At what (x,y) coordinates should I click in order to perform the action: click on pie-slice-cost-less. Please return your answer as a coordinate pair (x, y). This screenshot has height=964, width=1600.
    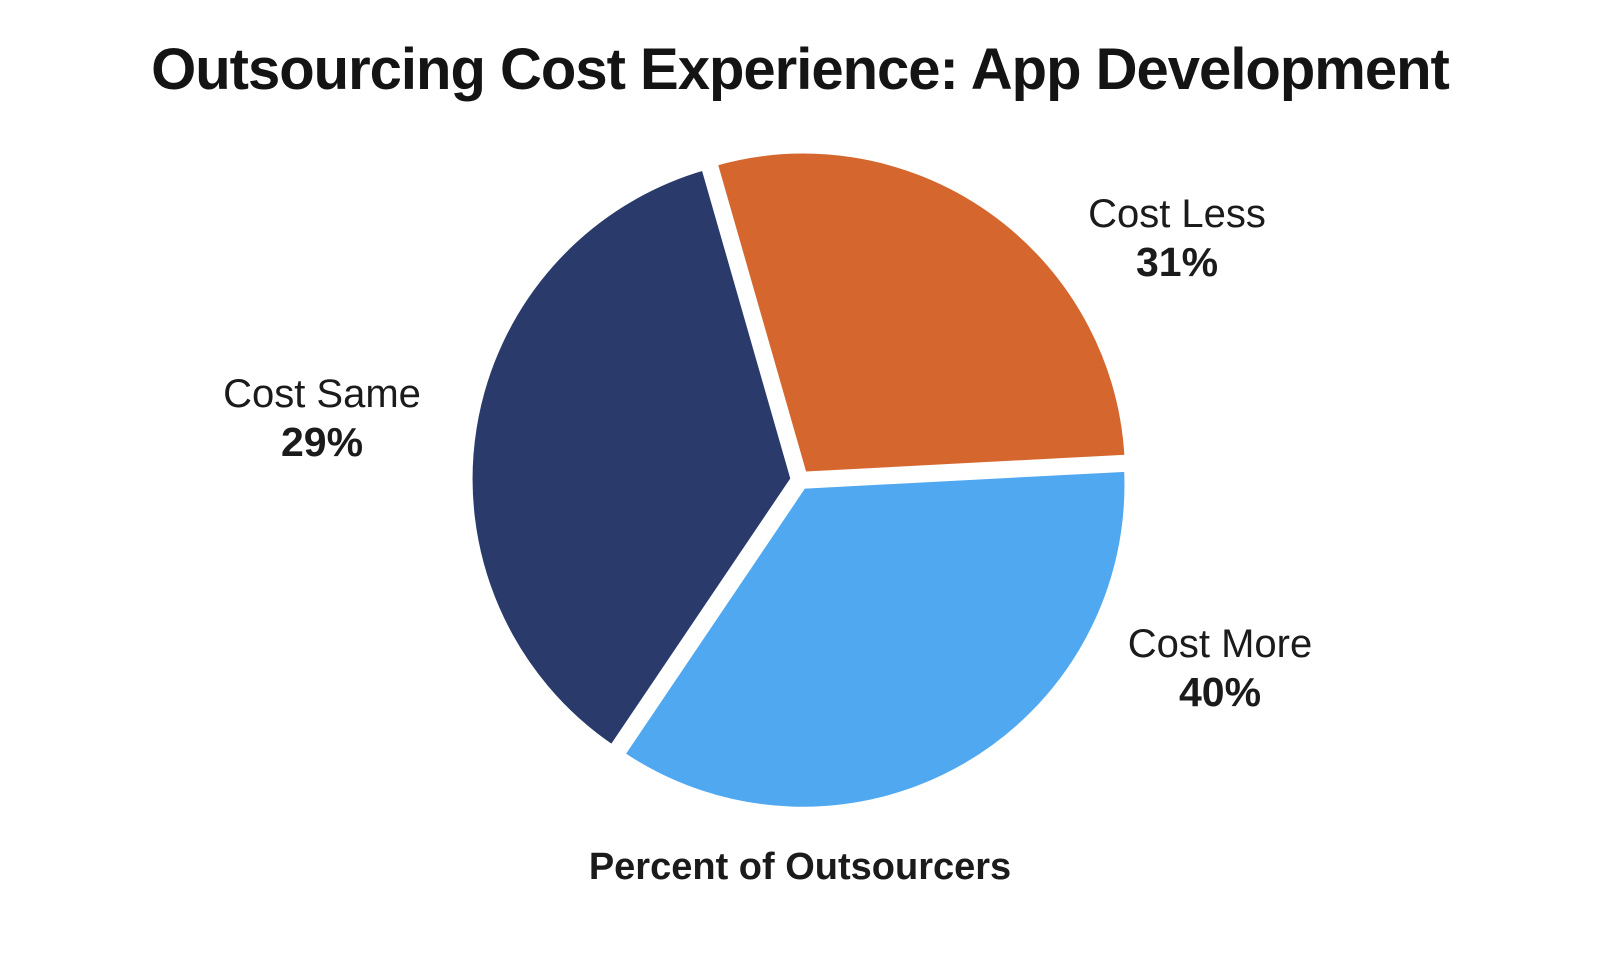
    Looking at the image, I should click on (921, 312).